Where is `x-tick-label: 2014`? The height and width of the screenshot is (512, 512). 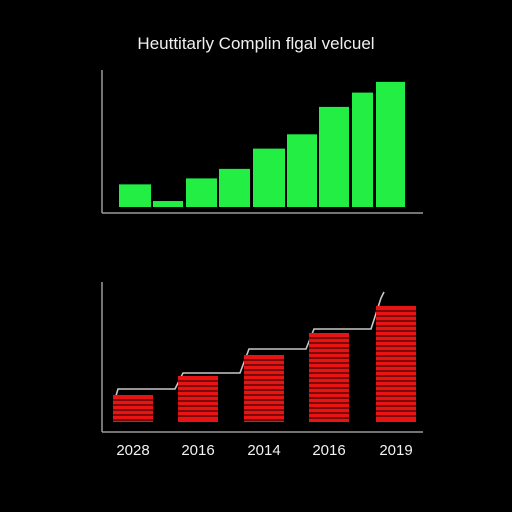
x-tick-label: 2014 is located at coordinates (263, 450).